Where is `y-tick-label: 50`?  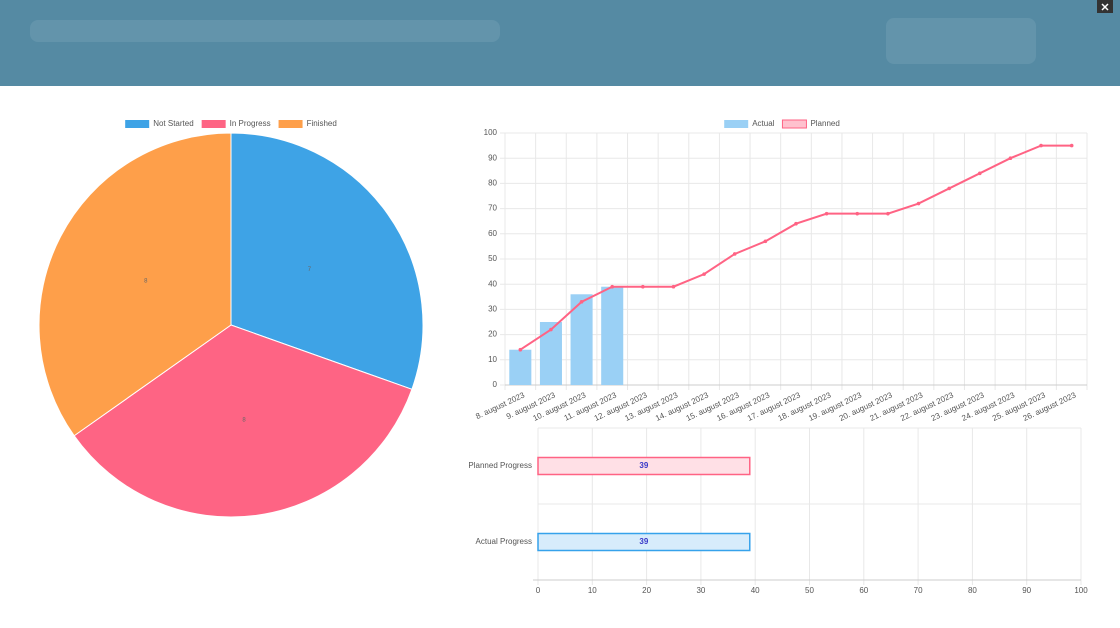
y-tick-label: 50 is located at coordinates (492, 258).